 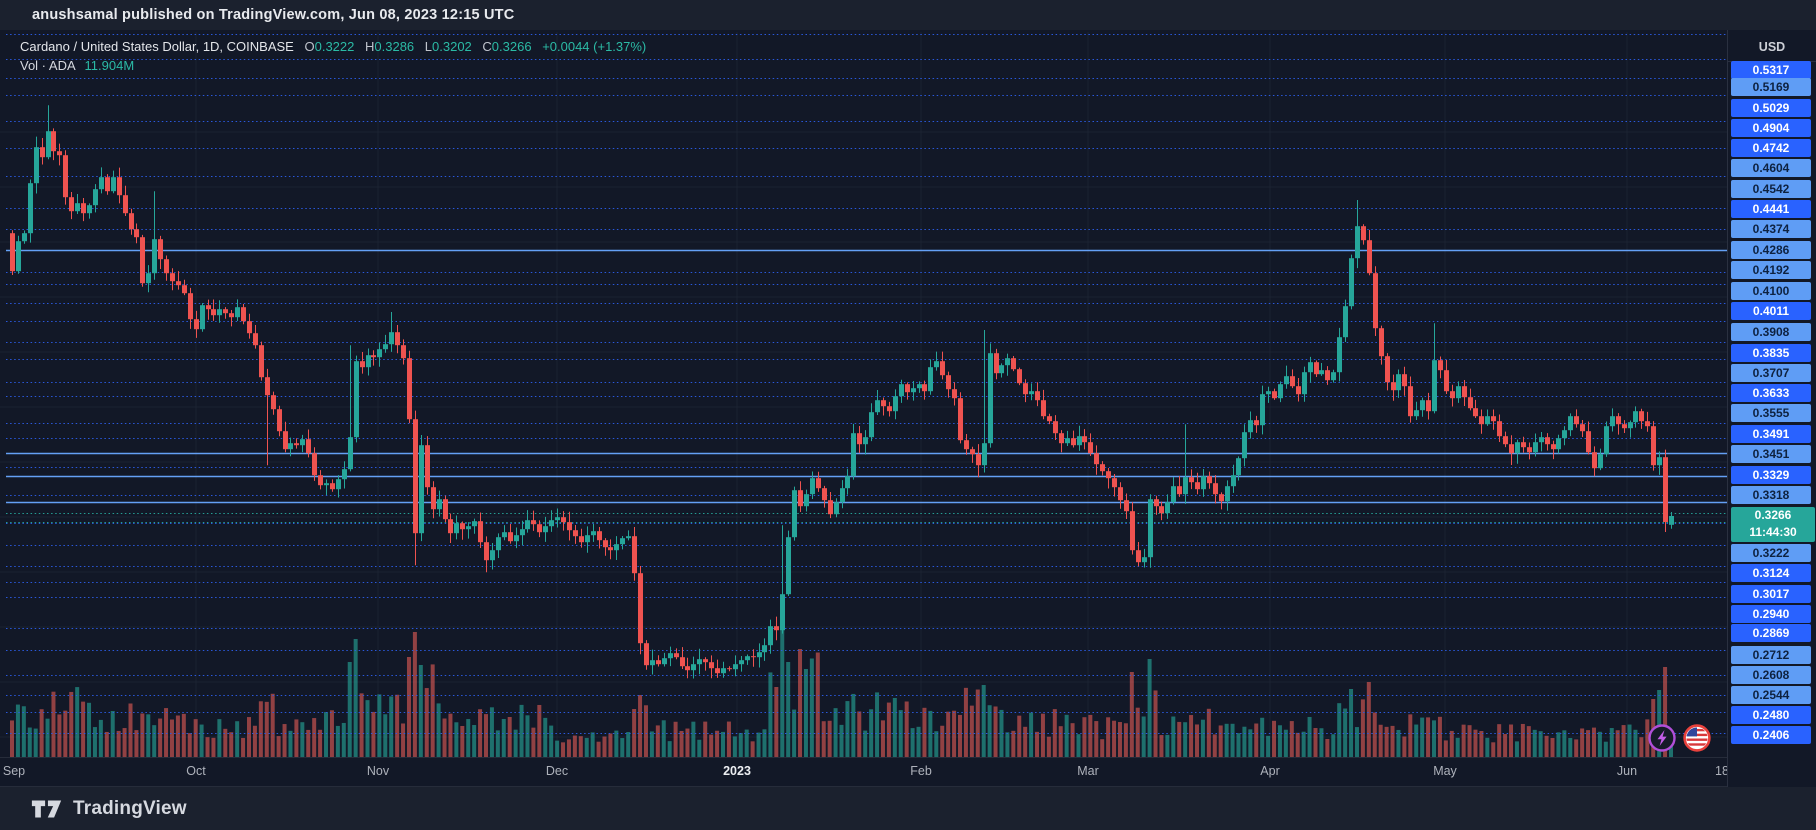 I want to click on price-level-label: 0.2480, so click(x=1771, y=715).